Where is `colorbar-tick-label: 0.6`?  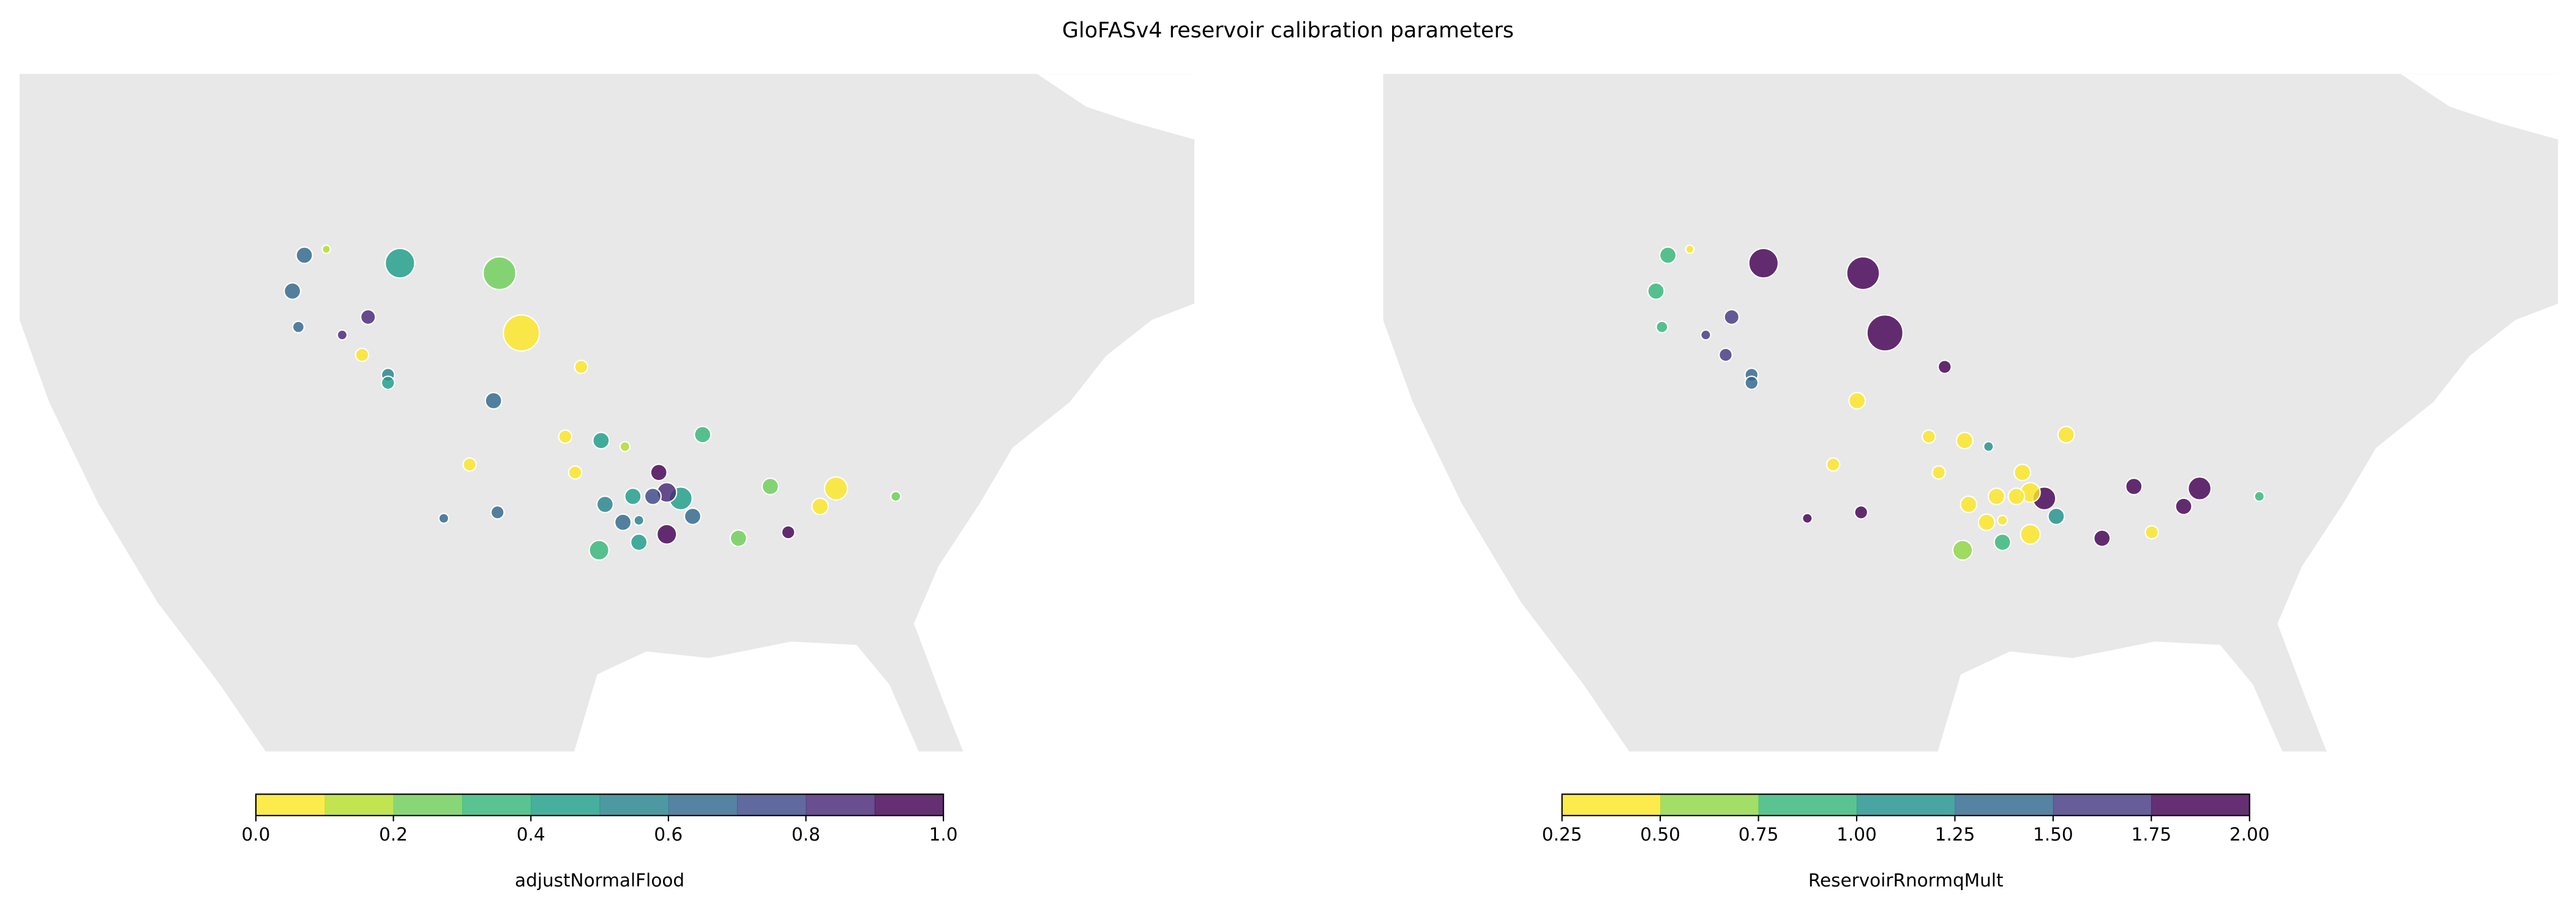
colorbar-tick-label: 0.6 is located at coordinates (668, 834).